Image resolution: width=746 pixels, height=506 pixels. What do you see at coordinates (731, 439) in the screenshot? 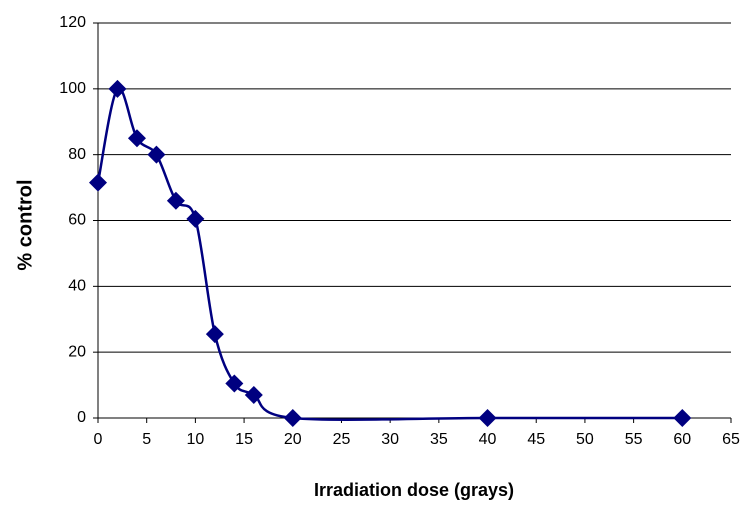
I see `x-tick-label: 65` at bounding box center [731, 439].